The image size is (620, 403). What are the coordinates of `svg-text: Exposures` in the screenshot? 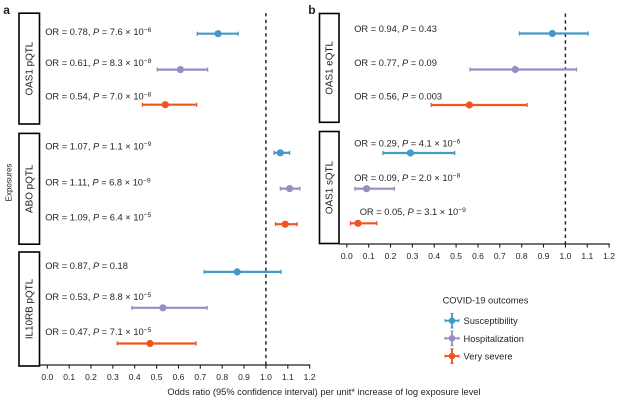 It's located at (9, 183).